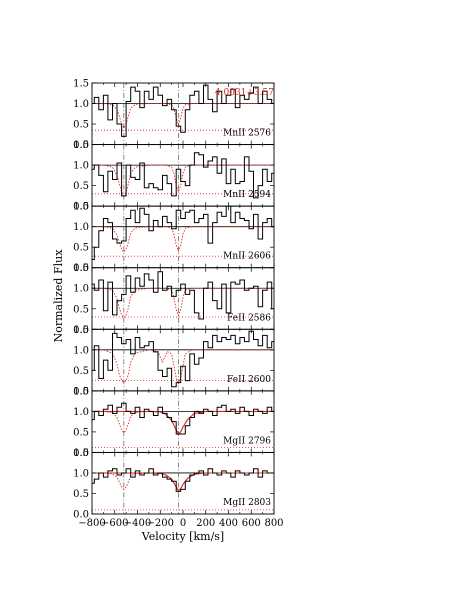 This screenshot has height=591, width=457. What do you see at coordinates (114, 523) in the screenshot?
I see `x-tick-label: −600` at bounding box center [114, 523].